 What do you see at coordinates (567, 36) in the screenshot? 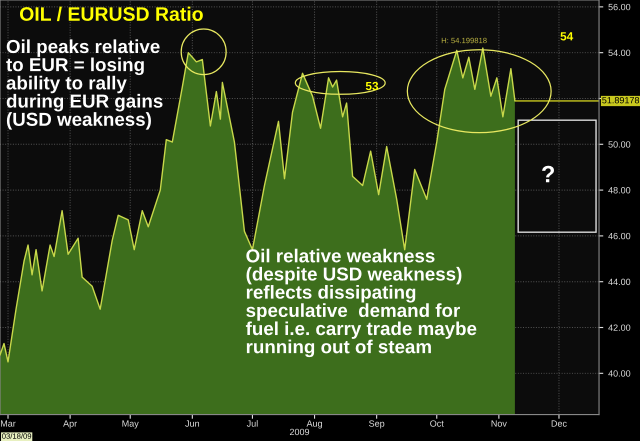
I see `annotation: 54` at bounding box center [567, 36].